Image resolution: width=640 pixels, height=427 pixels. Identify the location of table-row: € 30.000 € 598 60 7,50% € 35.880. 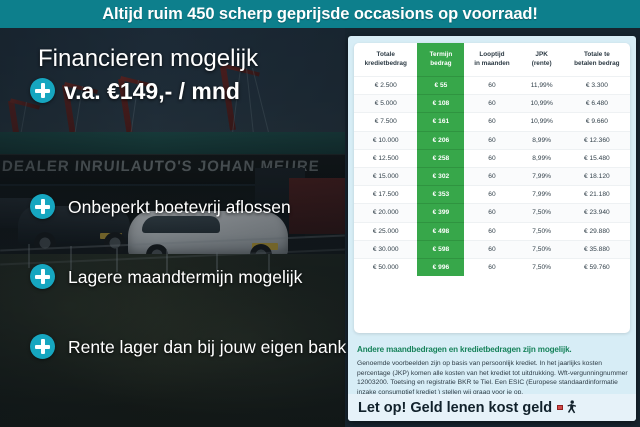
(492, 249).